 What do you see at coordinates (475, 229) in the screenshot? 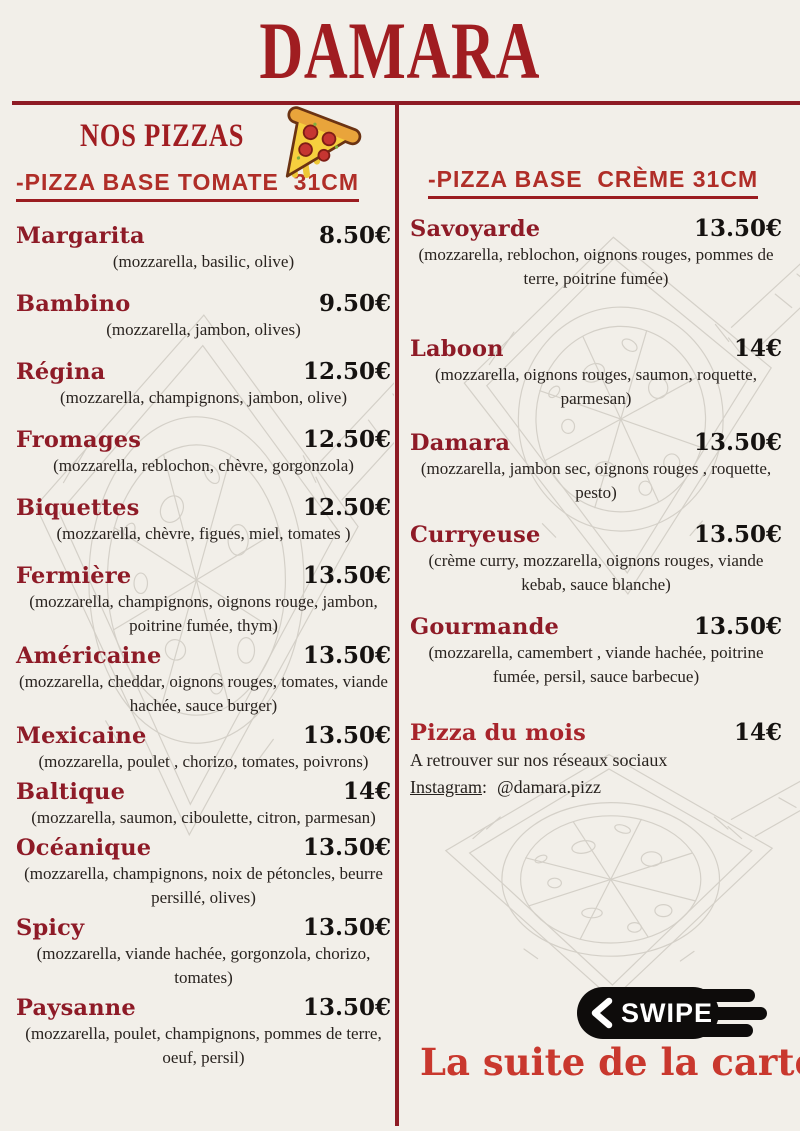
I see `item-name: Savoyarde` at bounding box center [475, 229].